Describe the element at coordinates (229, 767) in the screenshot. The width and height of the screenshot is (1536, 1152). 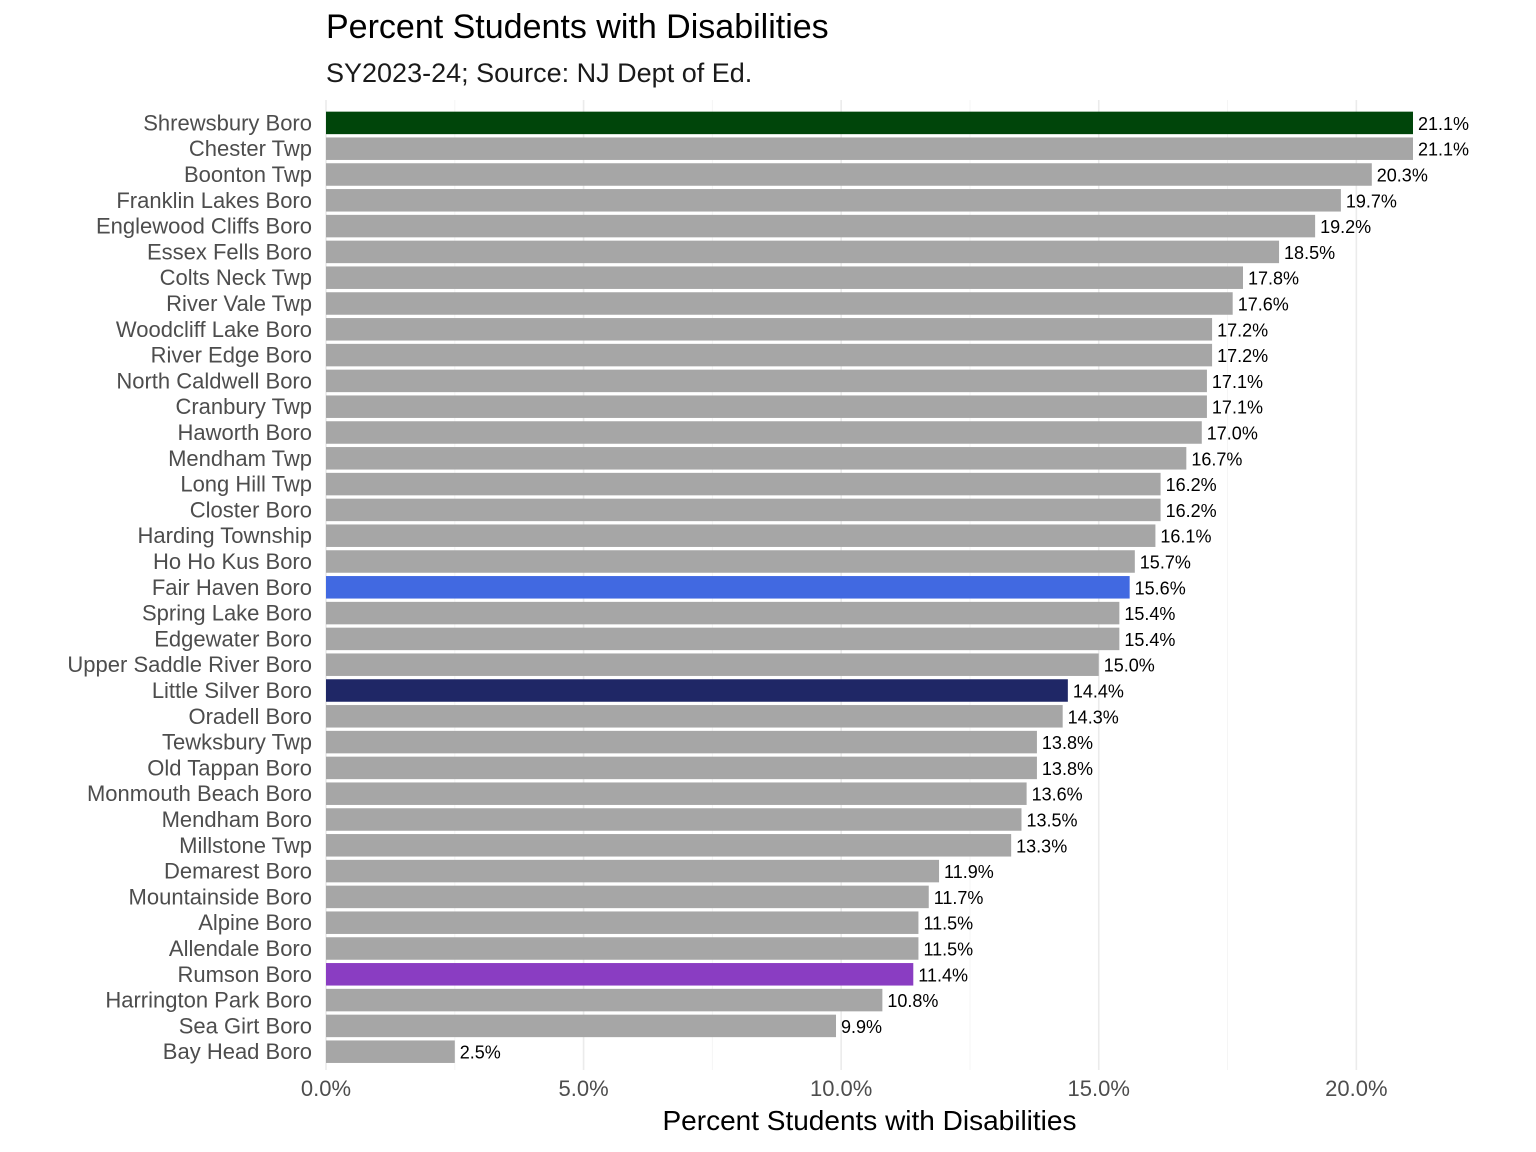
I see `category-label: Old Tappan Boro` at that location.